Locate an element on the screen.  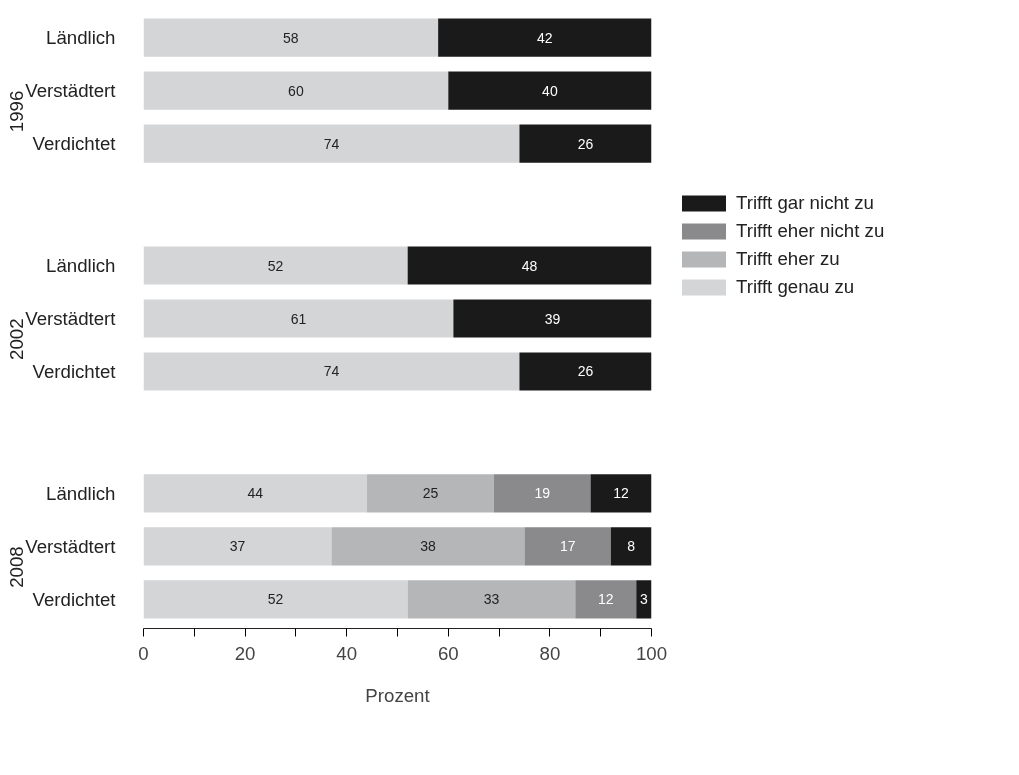
text: 1996 is located at coordinates (16, 111).